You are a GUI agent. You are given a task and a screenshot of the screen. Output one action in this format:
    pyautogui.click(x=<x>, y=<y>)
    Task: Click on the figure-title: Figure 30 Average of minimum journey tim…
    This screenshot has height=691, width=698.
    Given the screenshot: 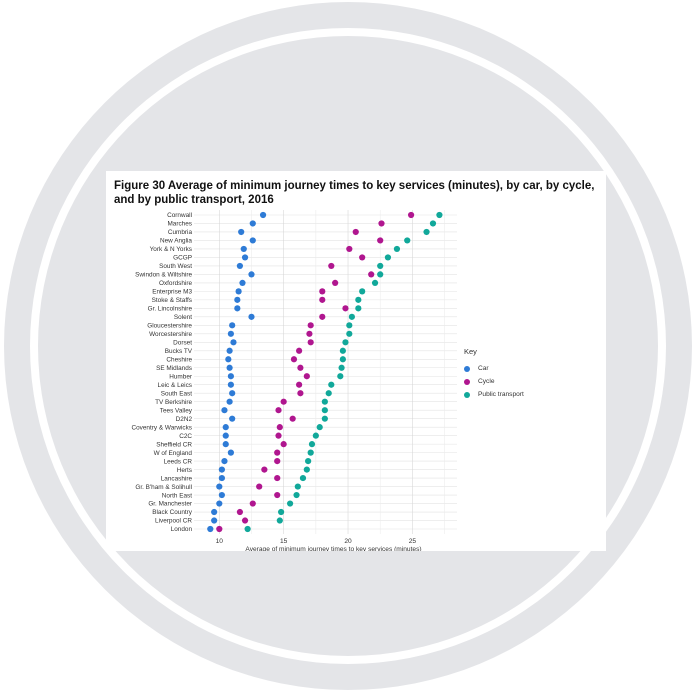 What is the action you would take?
    pyautogui.click(x=354, y=193)
    